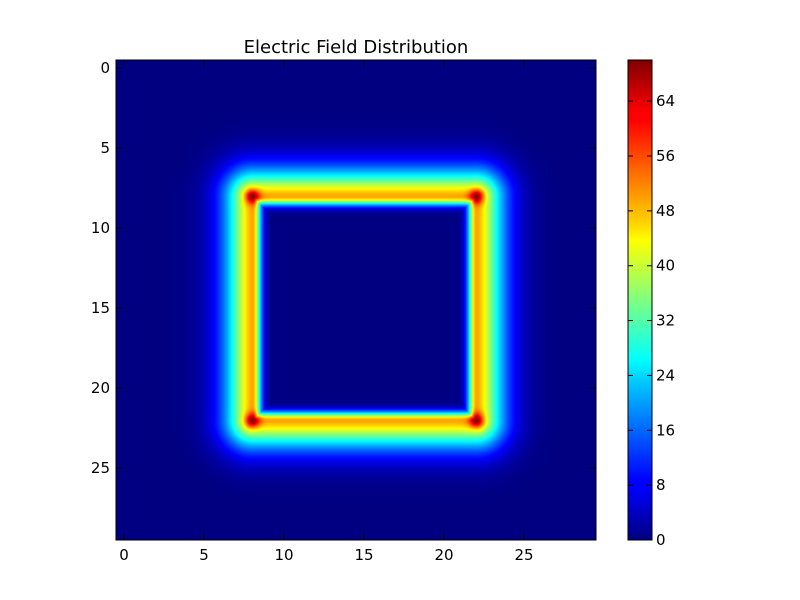 The height and width of the screenshot is (600, 800). I want to click on y-tick-label: 5, so click(105, 148).